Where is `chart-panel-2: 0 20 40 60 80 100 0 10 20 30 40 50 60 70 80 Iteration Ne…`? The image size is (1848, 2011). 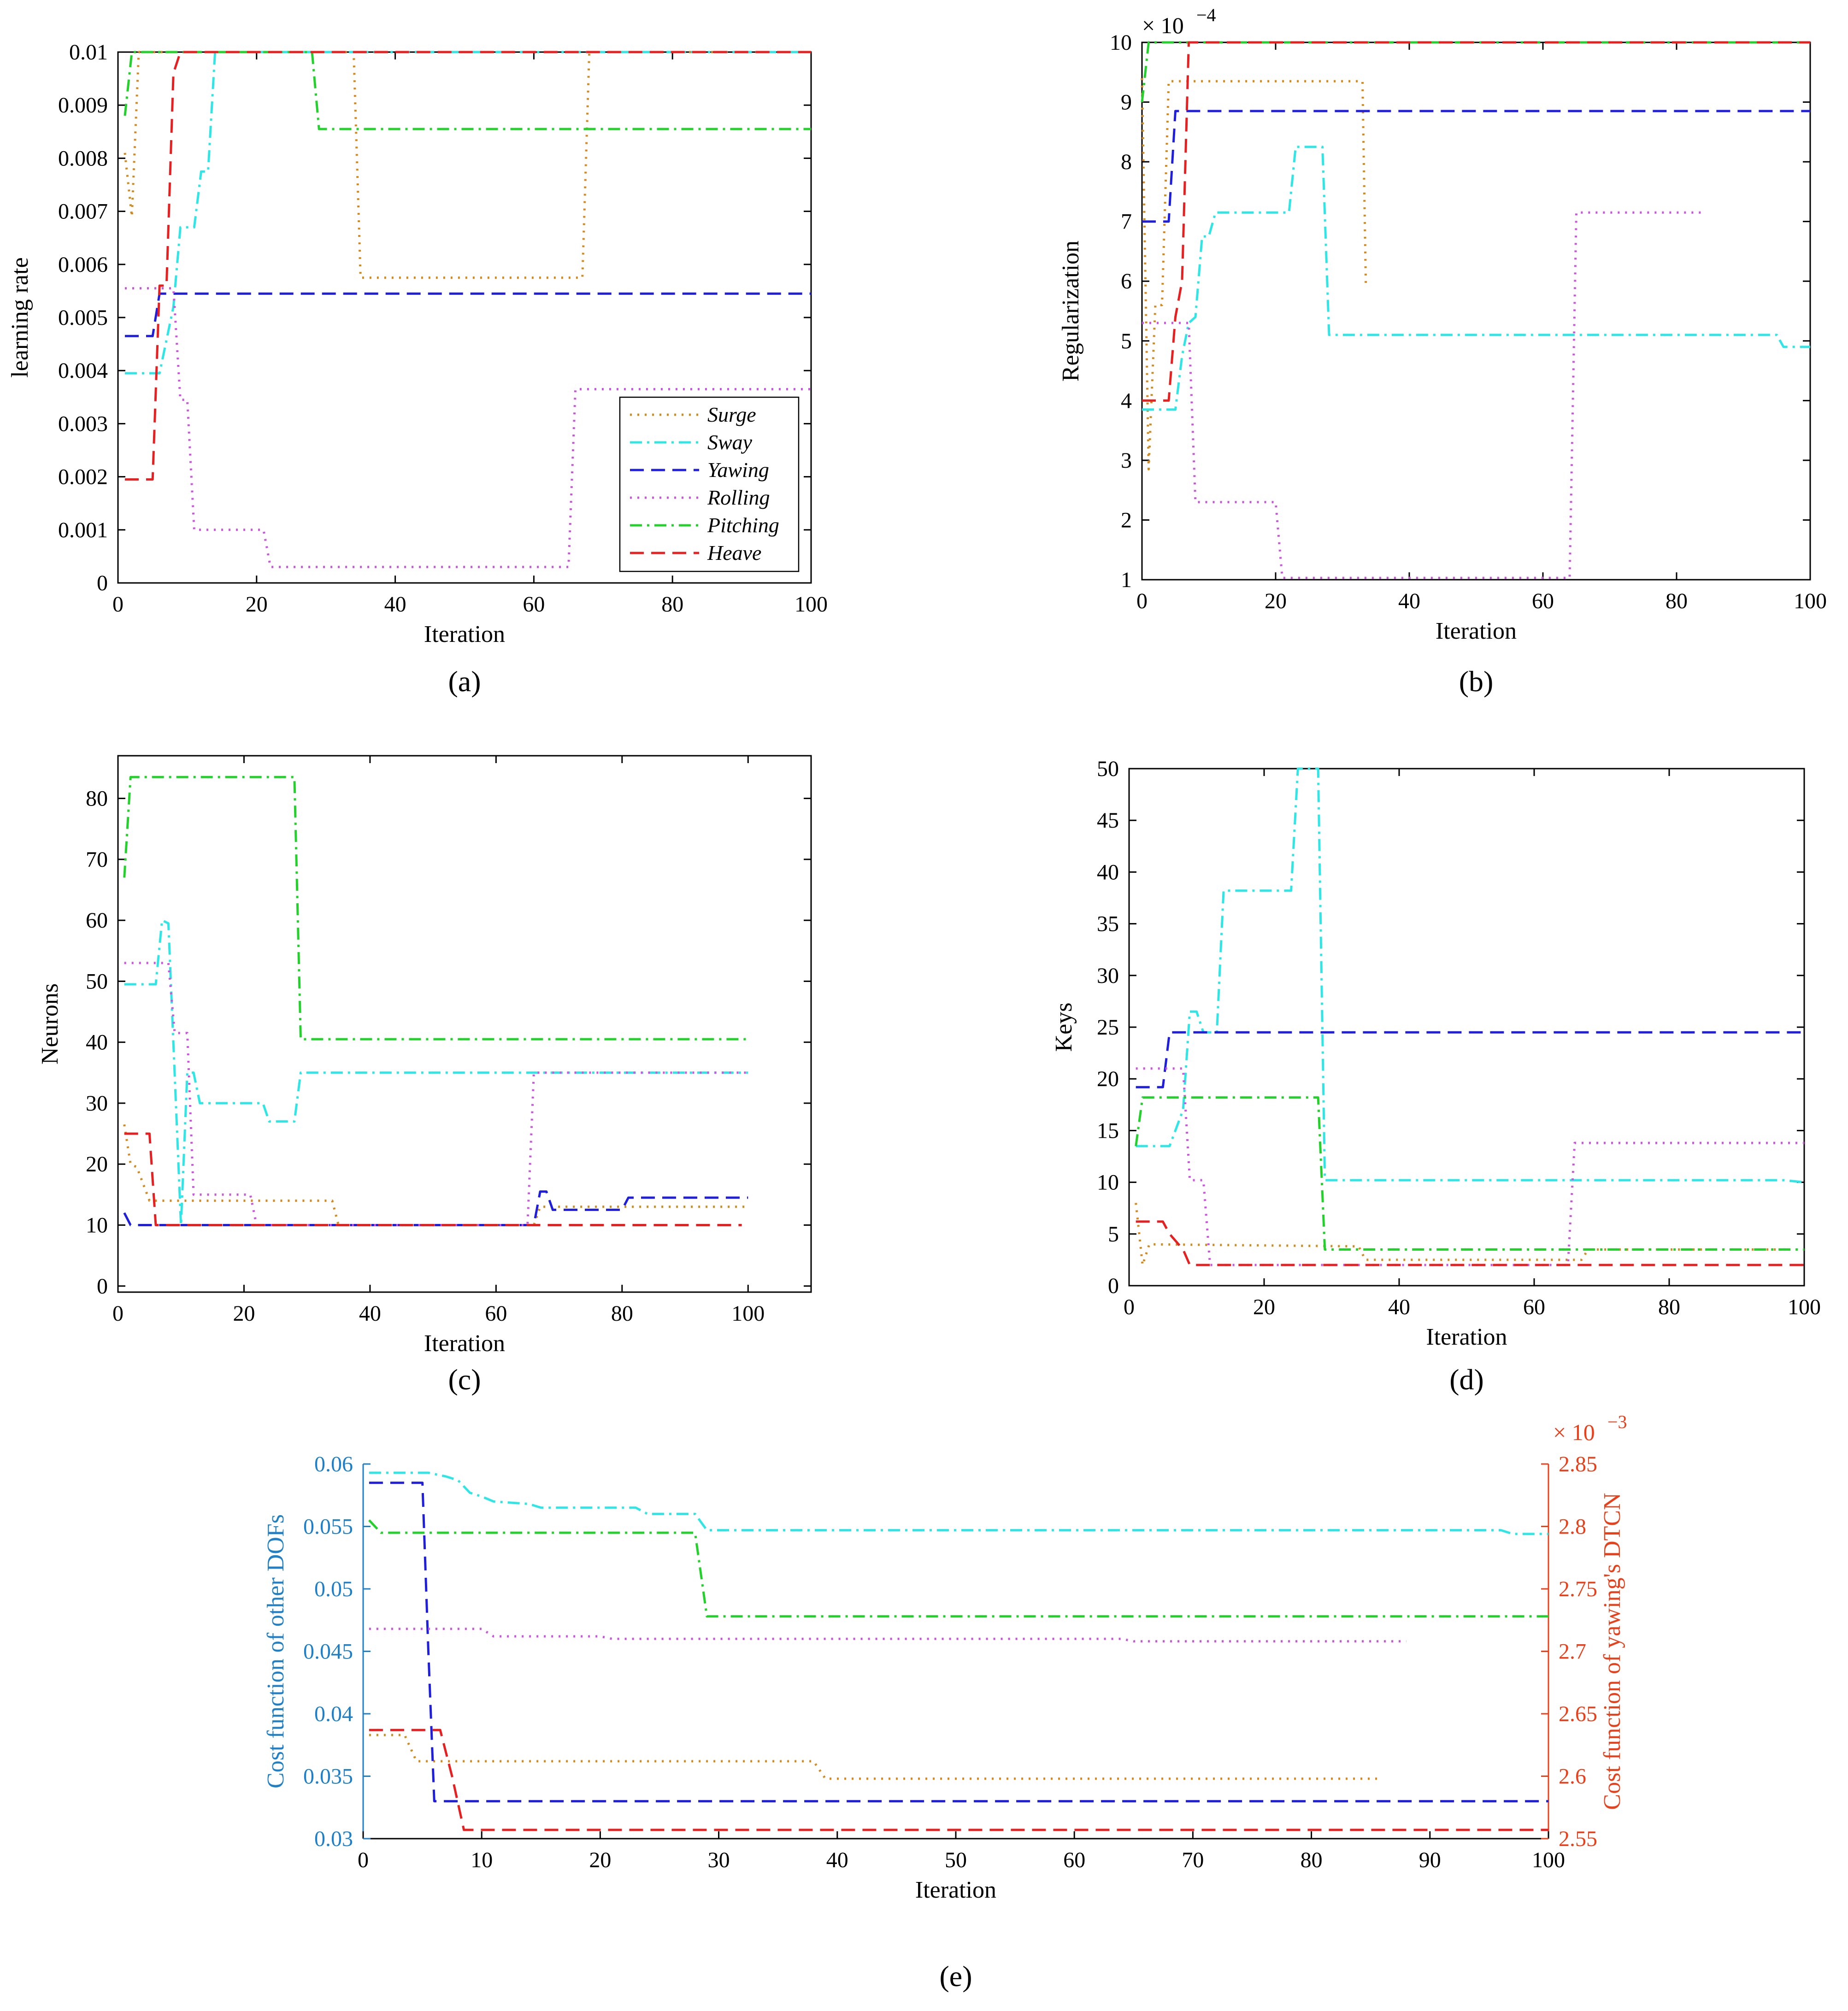 chart-panel-2: 0 20 40 60 80 100 0 10 20 30 40 50 60 70 80 Iteration Ne… is located at coordinates (424, 1075).